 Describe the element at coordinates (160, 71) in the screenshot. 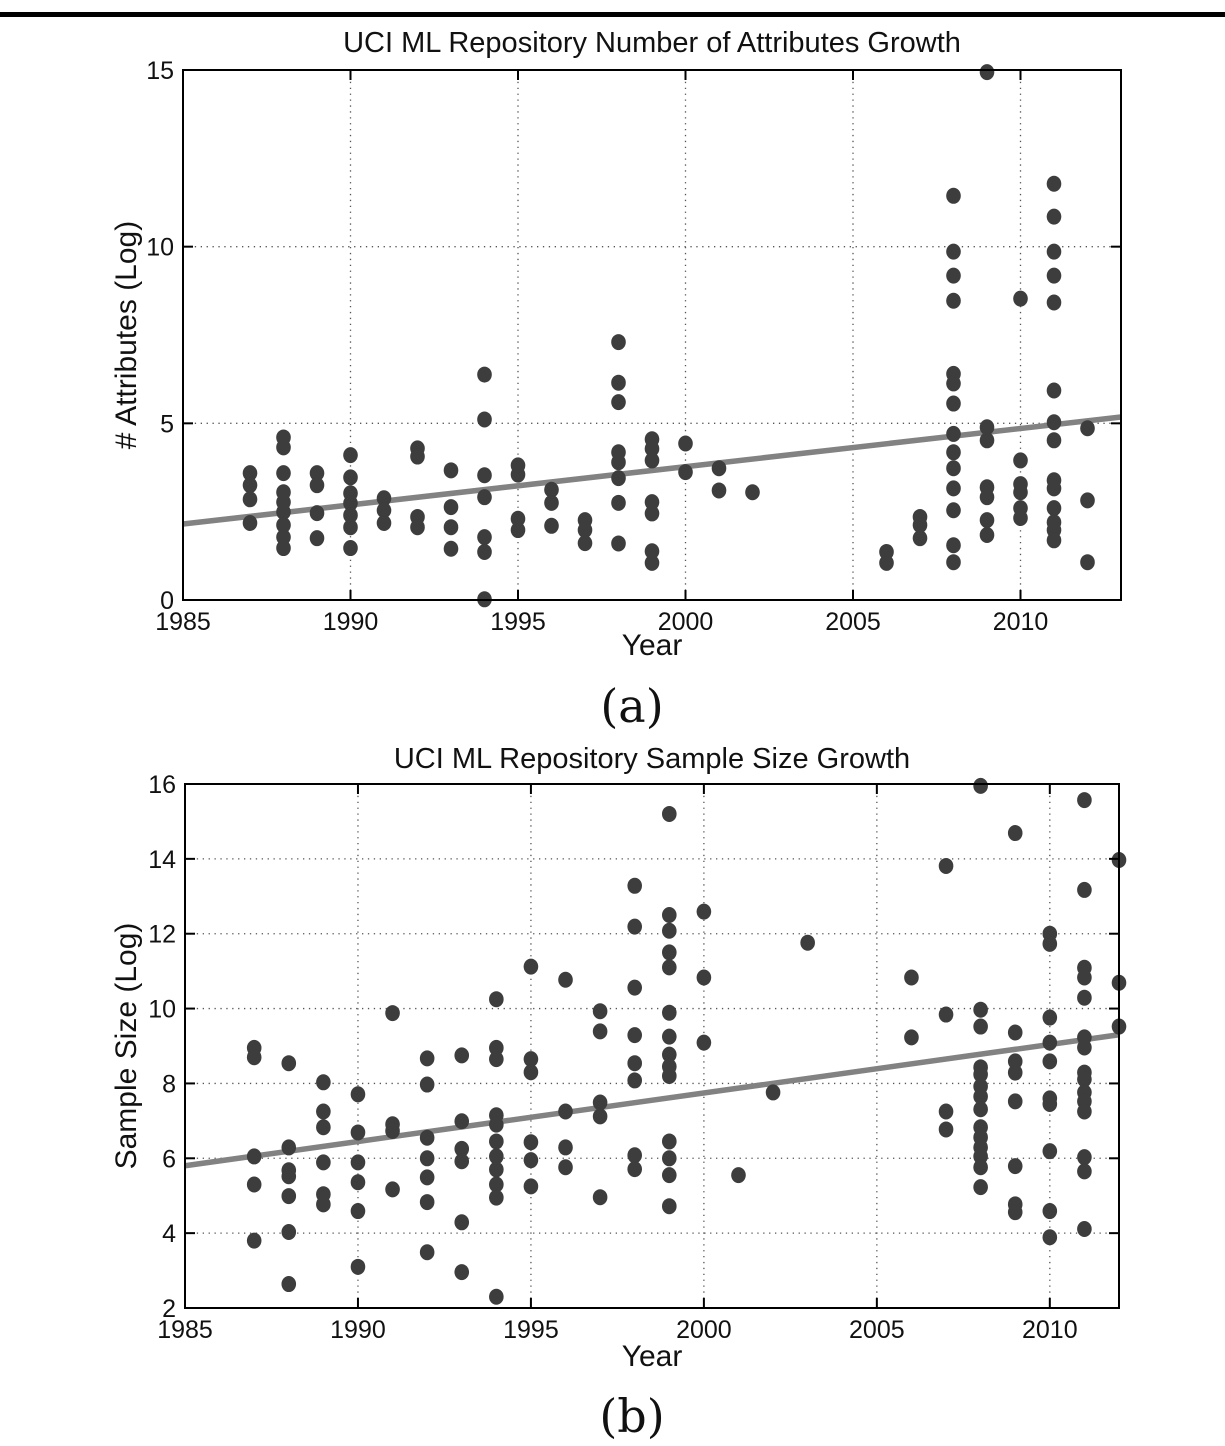

I see `y-tick-label: 15` at that location.